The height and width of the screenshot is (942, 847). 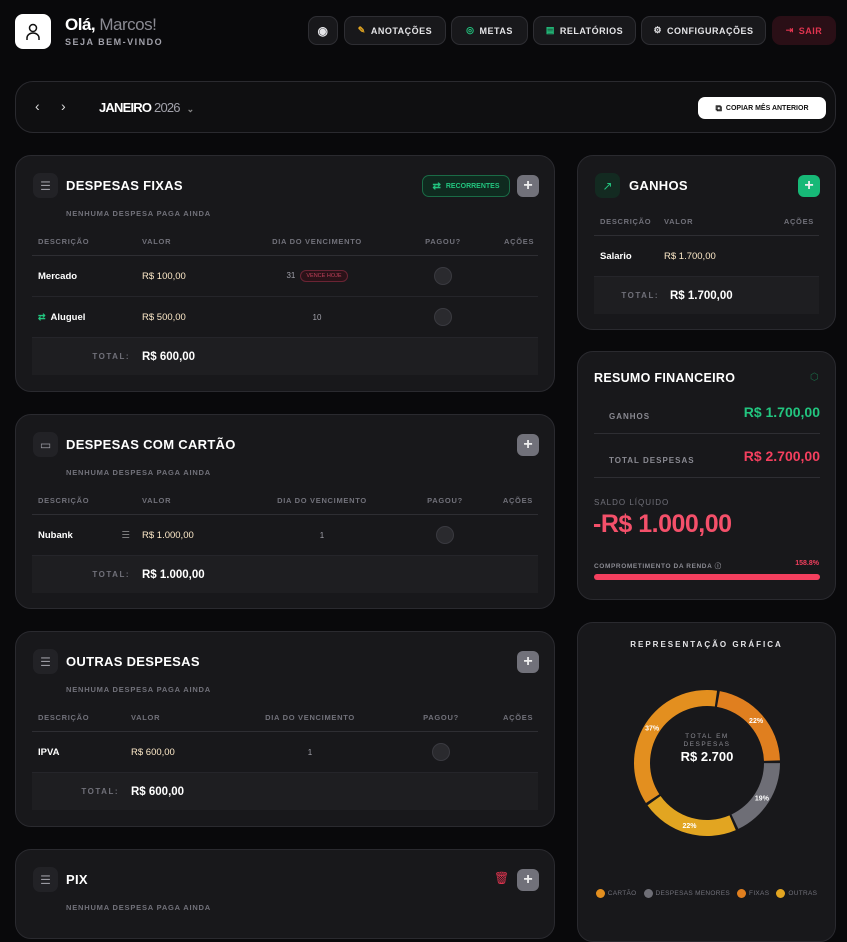 What do you see at coordinates (706, 644) in the screenshot?
I see `chart-title: REPRESENTAÇÃO GRÁFICA` at bounding box center [706, 644].